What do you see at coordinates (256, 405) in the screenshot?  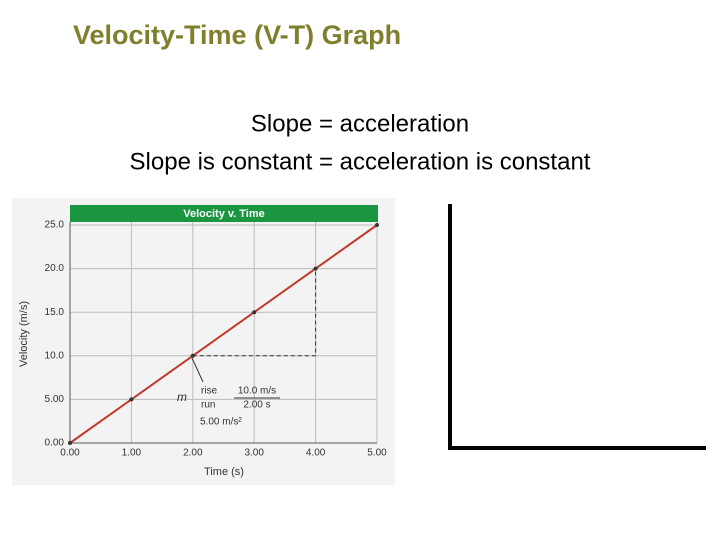 I see `annotation: 2.00 s` at bounding box center [256, 405].